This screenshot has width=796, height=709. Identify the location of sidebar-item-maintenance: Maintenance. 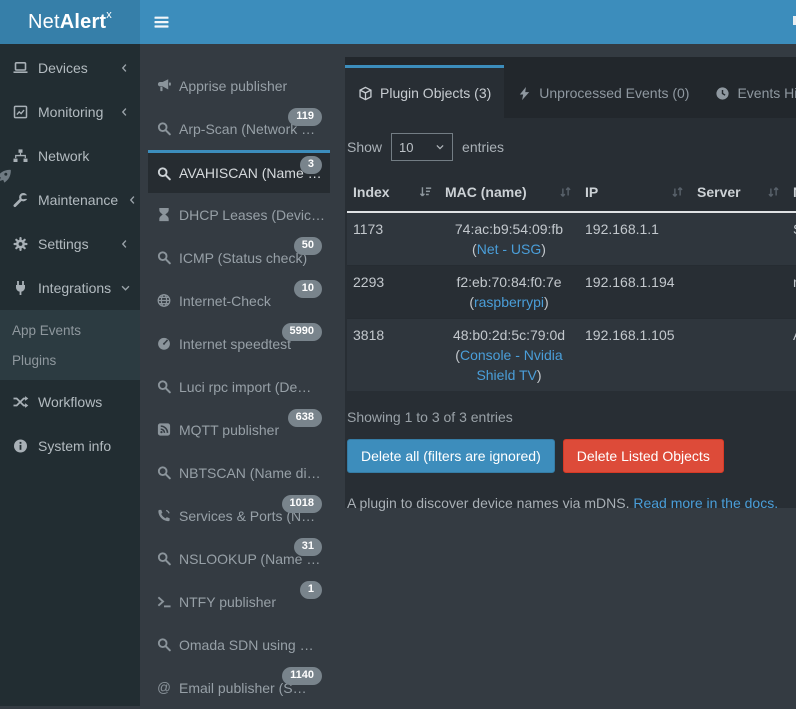
(70, 200).